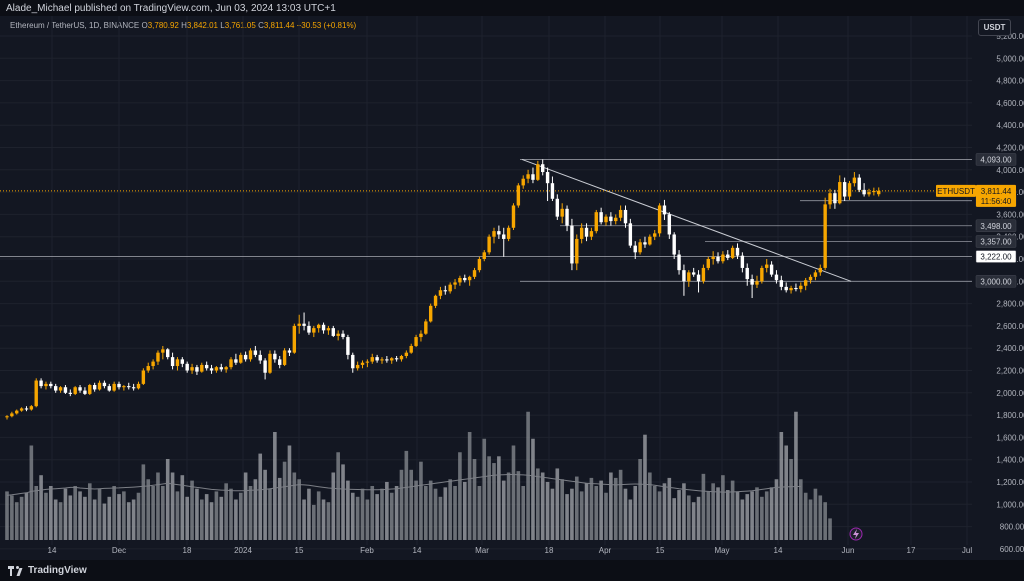 The image size is (1024, 581). I want to click on currency-button: USDT, so click(994, 27).